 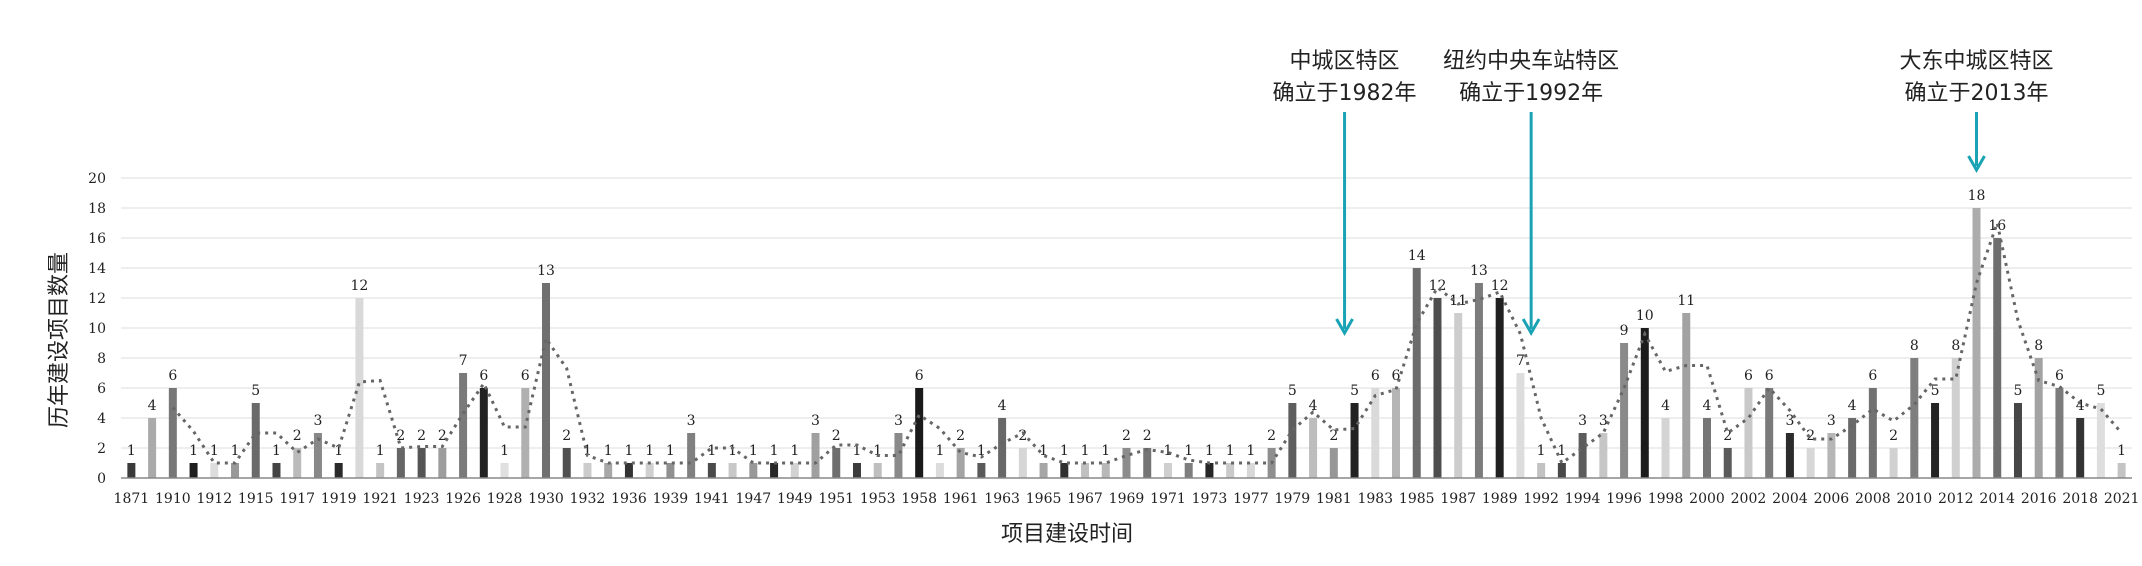 I want to click on x-tick-label: 1910, so click(x=173, y=499).